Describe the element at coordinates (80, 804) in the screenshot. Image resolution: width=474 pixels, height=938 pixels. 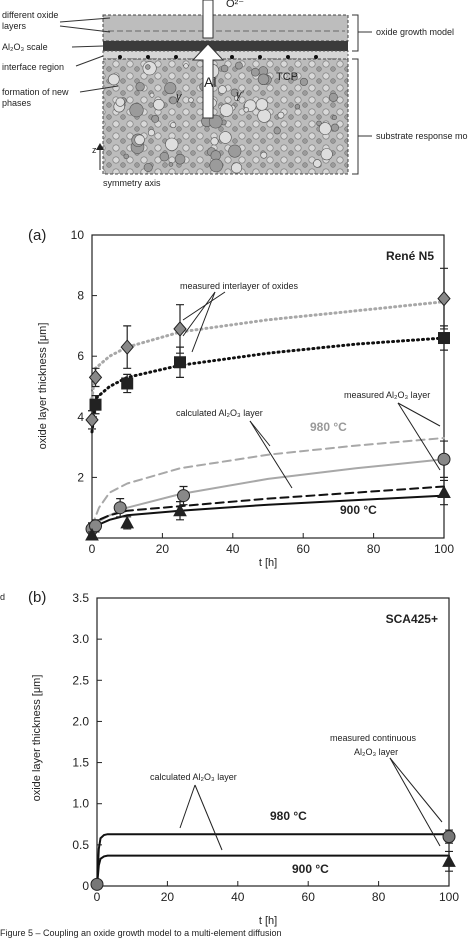
I see `y-tick-label: 1.0` at that location.